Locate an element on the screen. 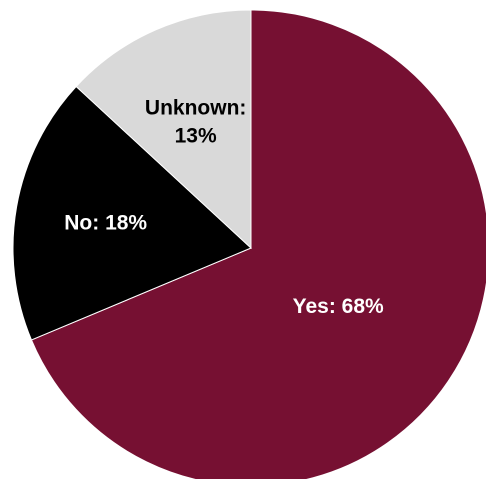 This screenshot has width=486, height=479. pie-label-line: Unknown: is located at coordinates (195, 108).